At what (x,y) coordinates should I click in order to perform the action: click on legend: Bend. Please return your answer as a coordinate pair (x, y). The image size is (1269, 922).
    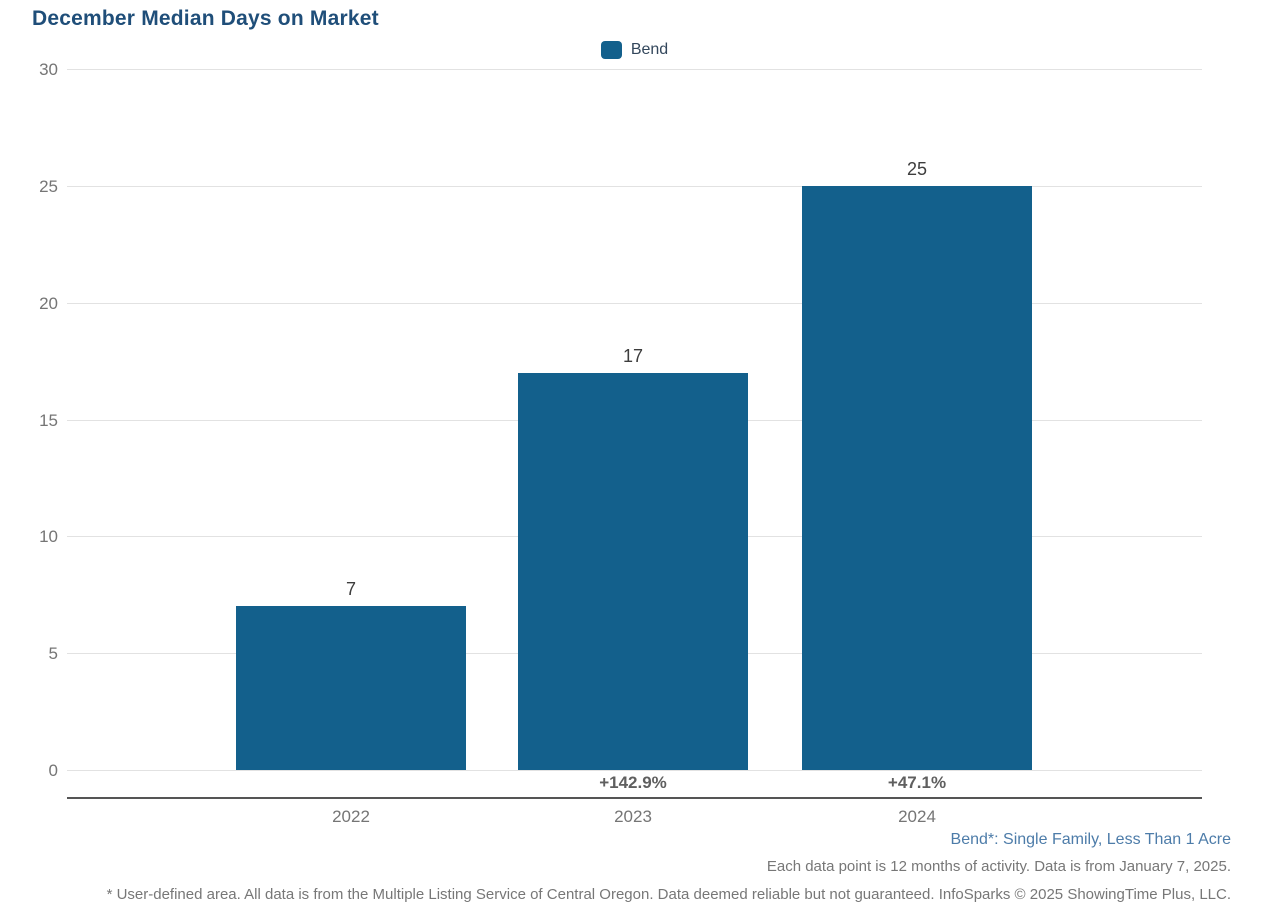
    Looking at the image, I should click on (634, 50).